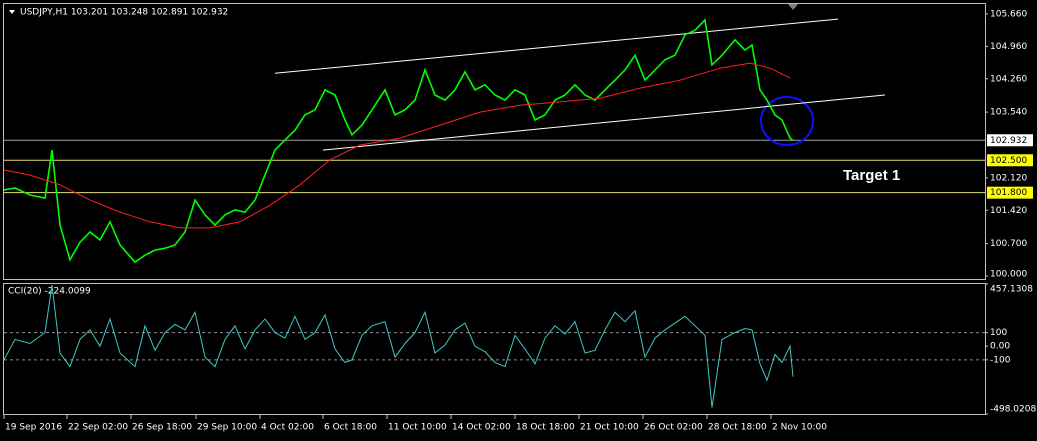 This screenshot has height=441, width=1037. What do you see at coordinates (799, 428) in the screenshot?
I see `x-tick-label: 2 Nov 10:00` at bounding box center [799, 428].